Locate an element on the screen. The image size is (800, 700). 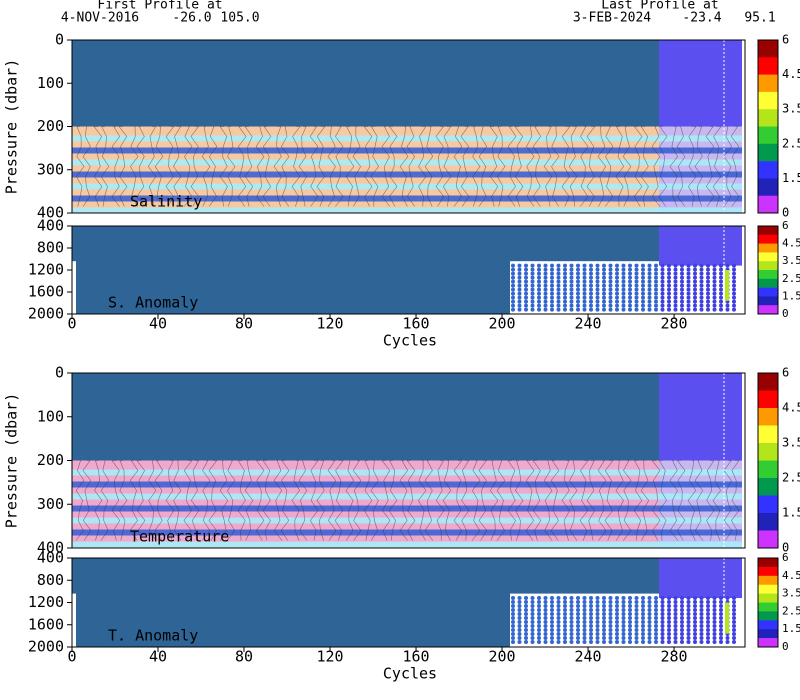
colorbar-label: 0 is located at coordinates (785, 646).